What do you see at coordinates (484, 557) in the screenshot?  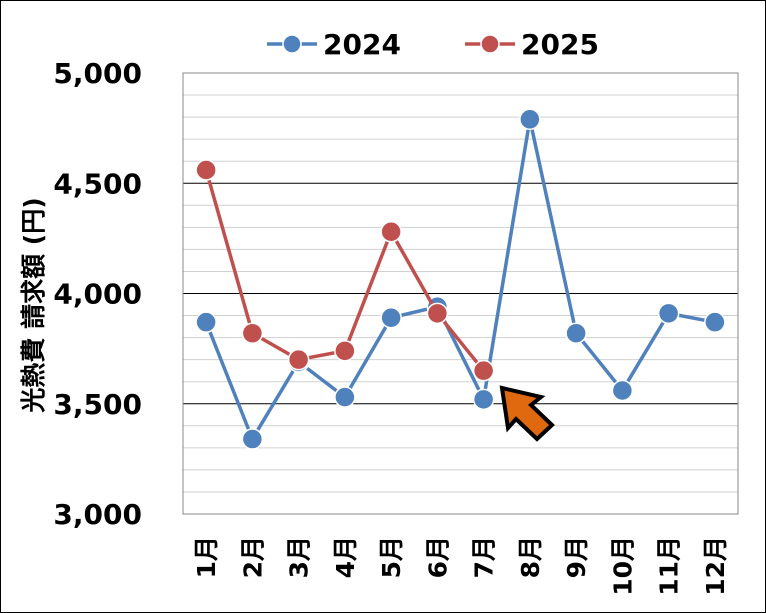 I see `x-tick-label: 7月` at bounding box center [484, 557].